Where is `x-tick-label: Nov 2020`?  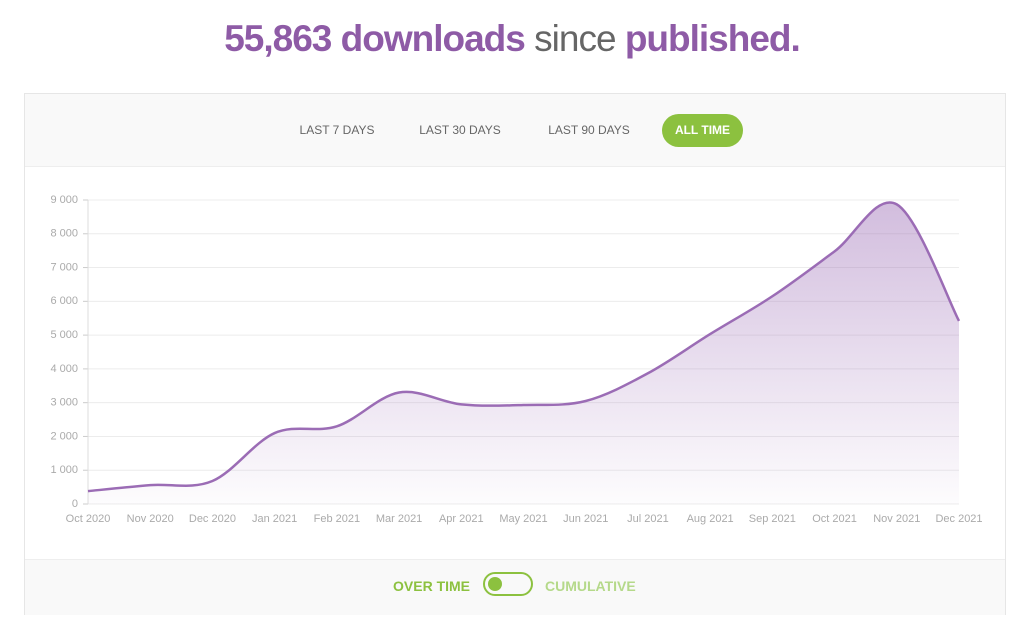 x-tick-label: Nov 2020 is located at coordinates (150, 519).